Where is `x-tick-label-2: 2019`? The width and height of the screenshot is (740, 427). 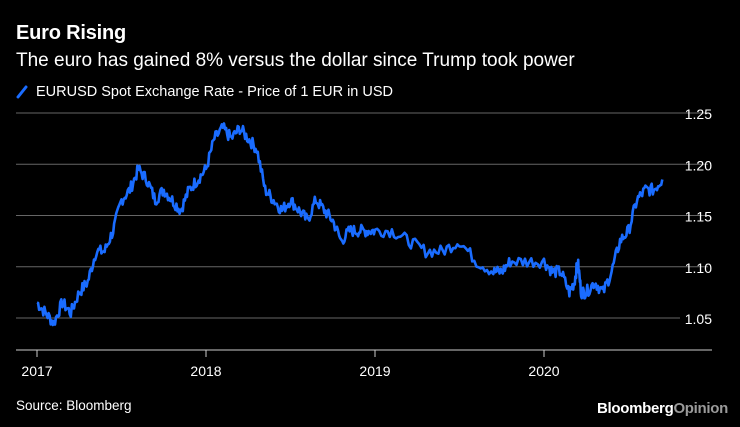
x-tick-label-2: 2019 is located at coordinates (374, 371).